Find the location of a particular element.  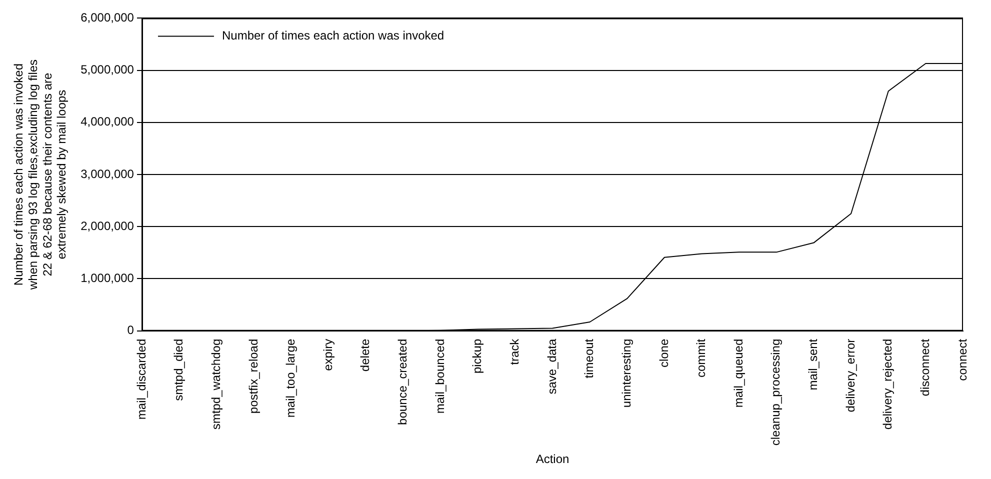

x-tick-label: cleanup_processing is located at coordinates (775, 392).